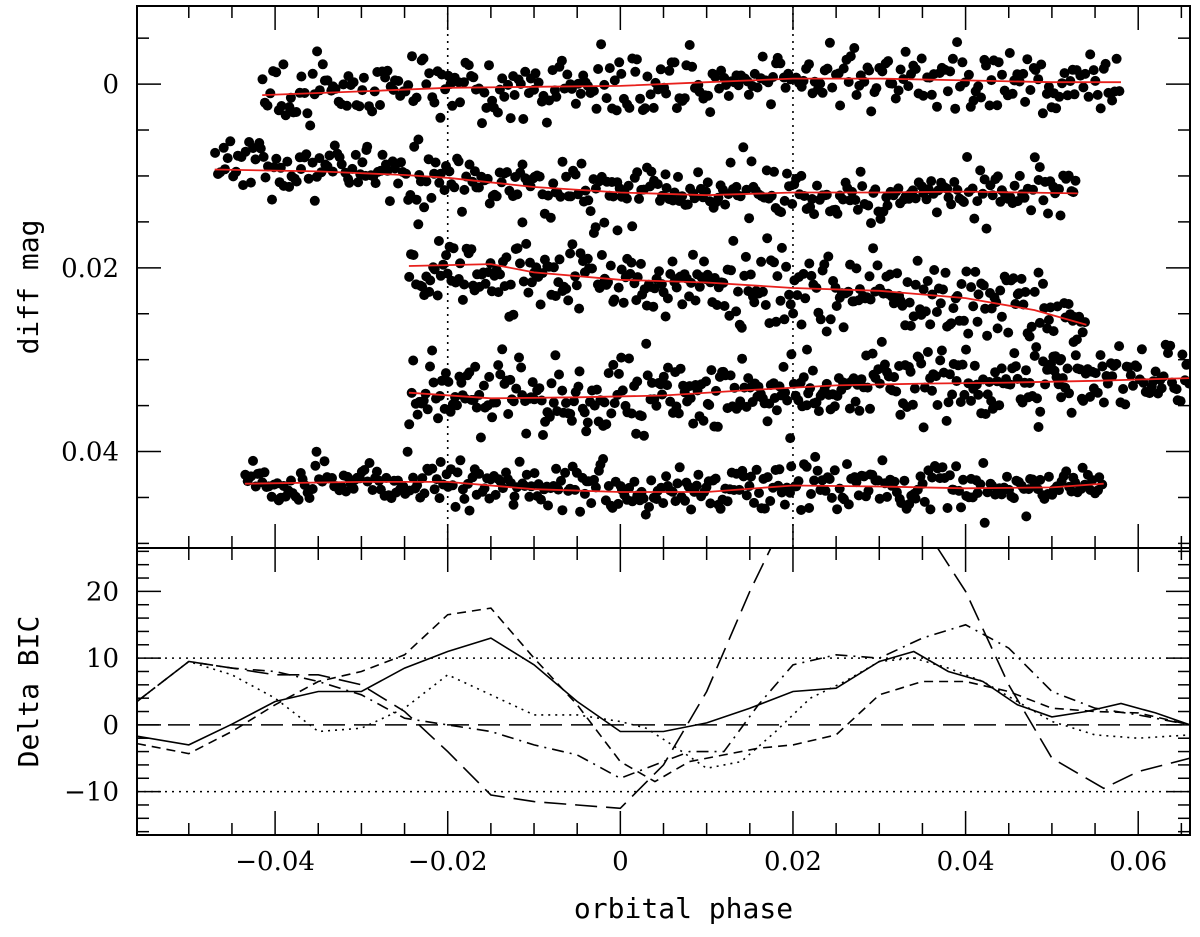 The image size is (1200, 937). I want to click on x-axis-title: orbital phase, so click(683, 908).